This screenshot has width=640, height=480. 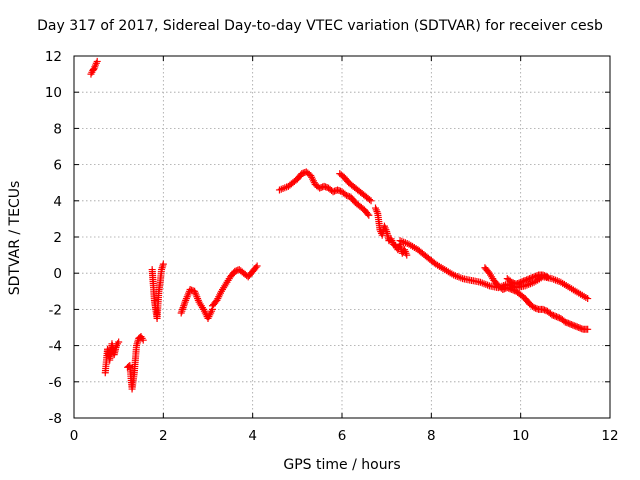 What do you see at coordinates (609, 436) in the screenshot?
I see `x-tick-label: 12` at bounding box center [609, 436].